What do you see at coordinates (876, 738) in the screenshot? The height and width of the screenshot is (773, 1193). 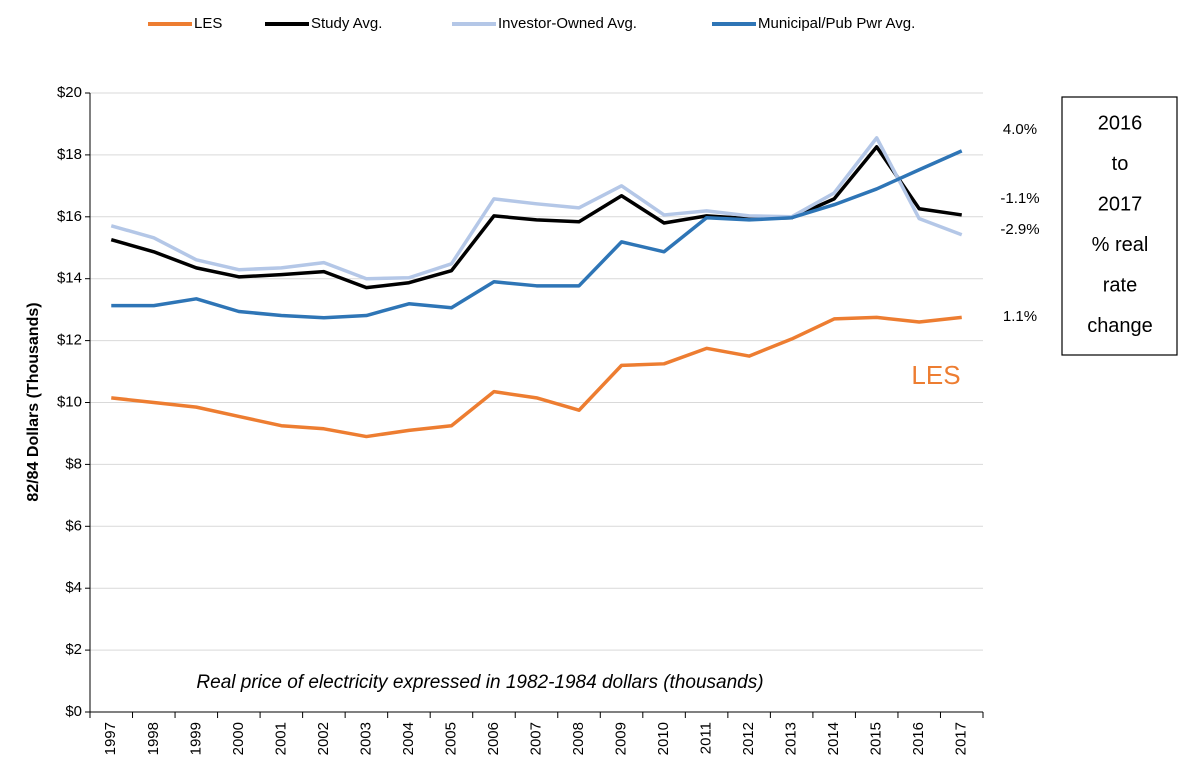 I see `x-tick-label: 2015` at bounding box center [876, 738].